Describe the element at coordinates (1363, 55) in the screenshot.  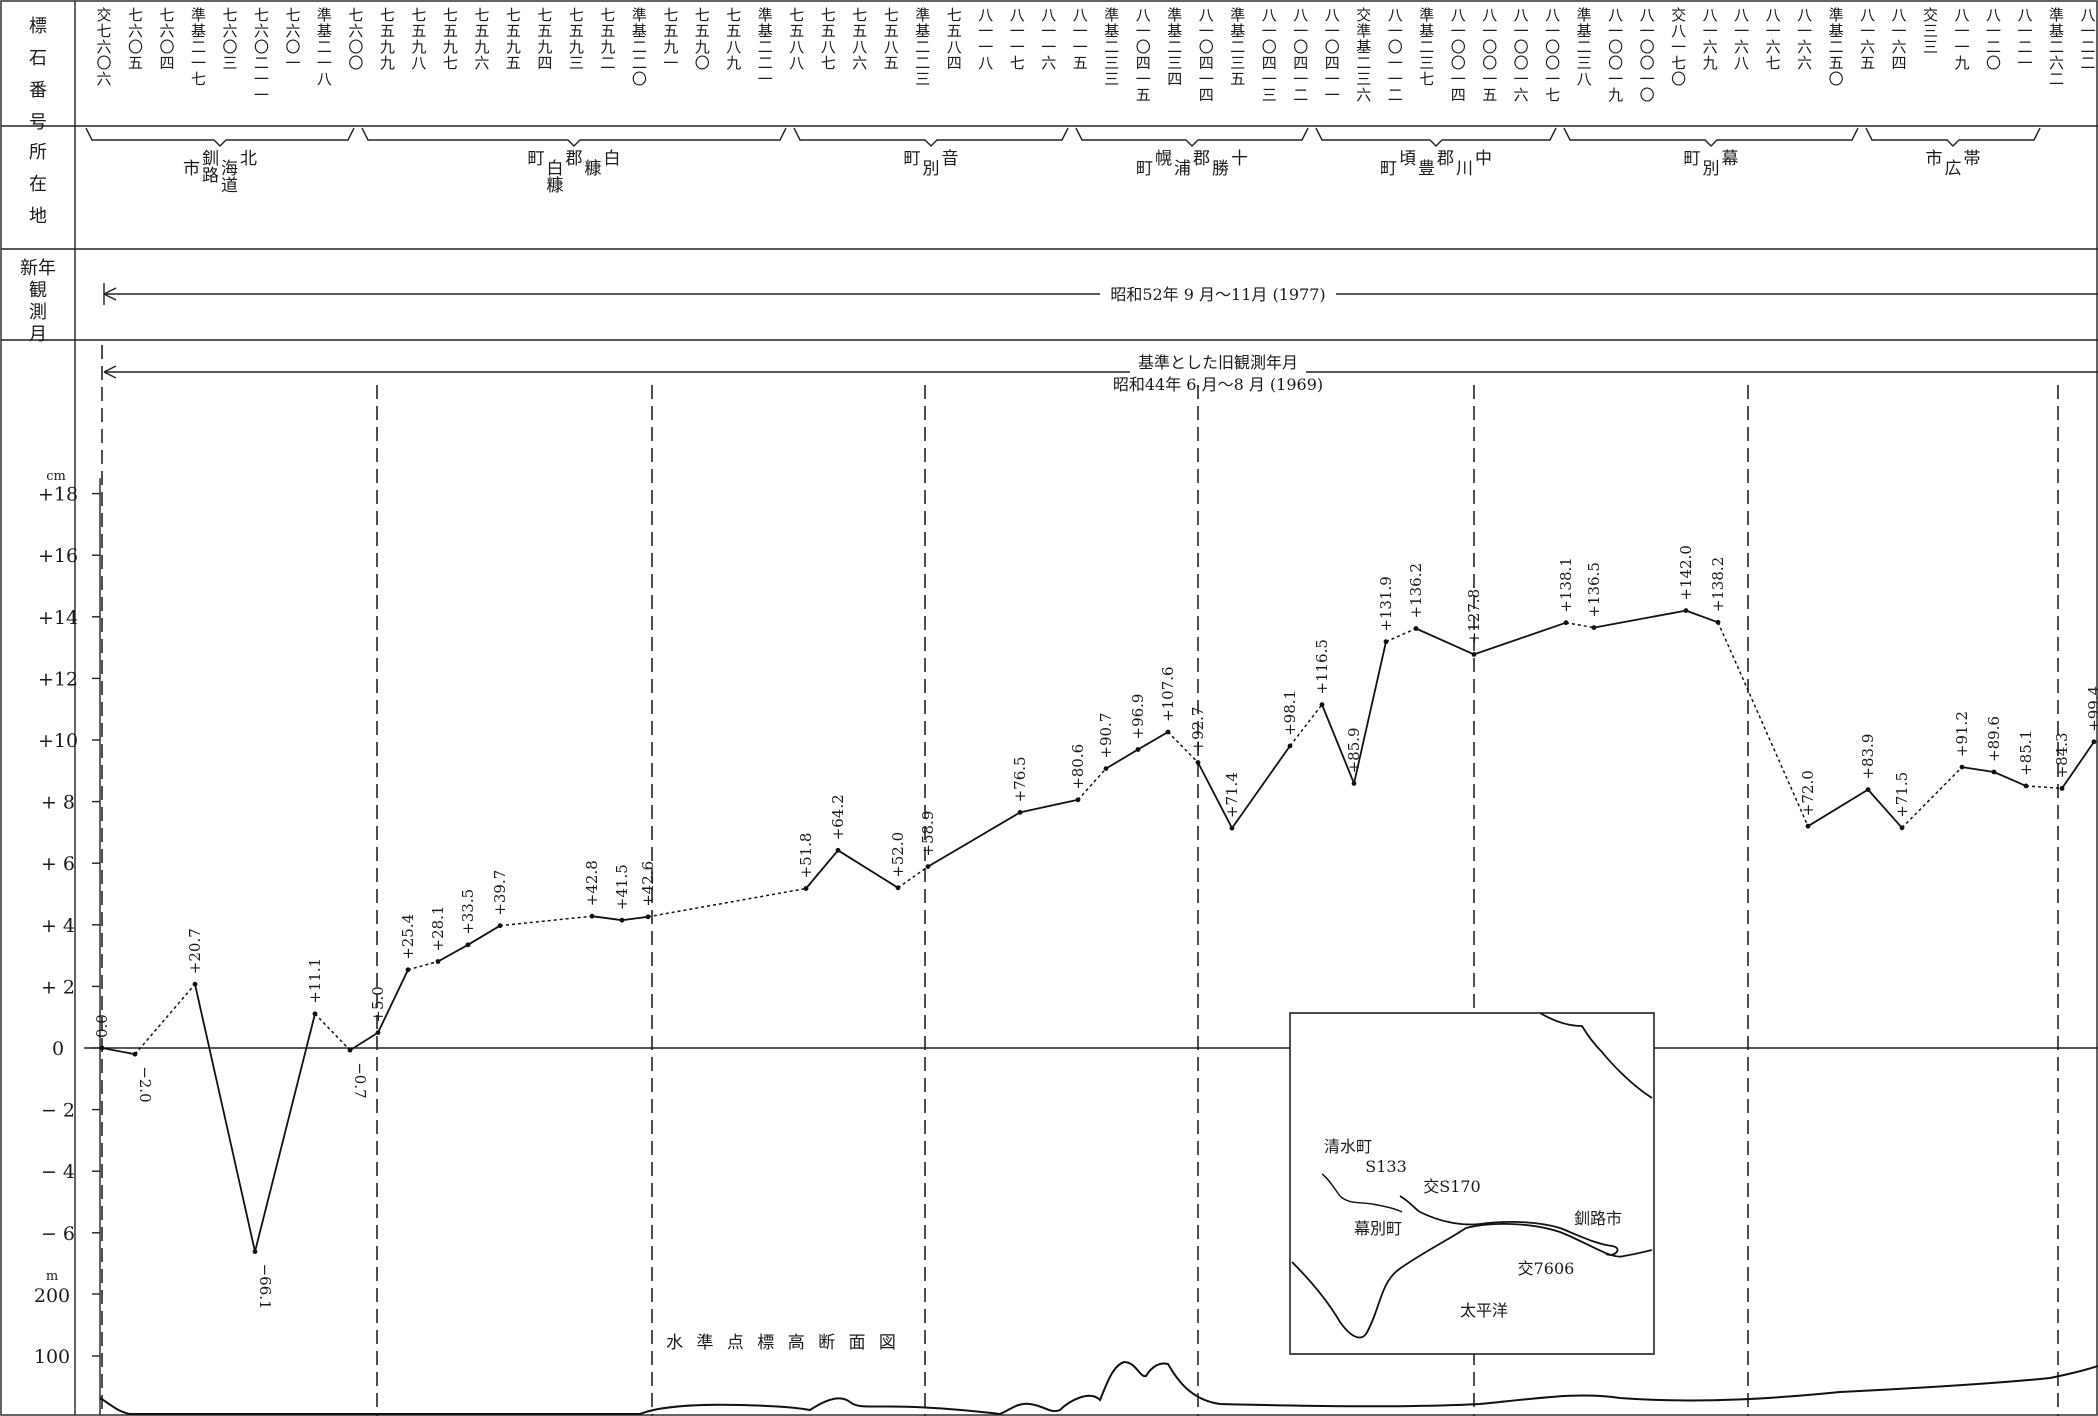
I see `stone-number: 交準基二三六` at that location.